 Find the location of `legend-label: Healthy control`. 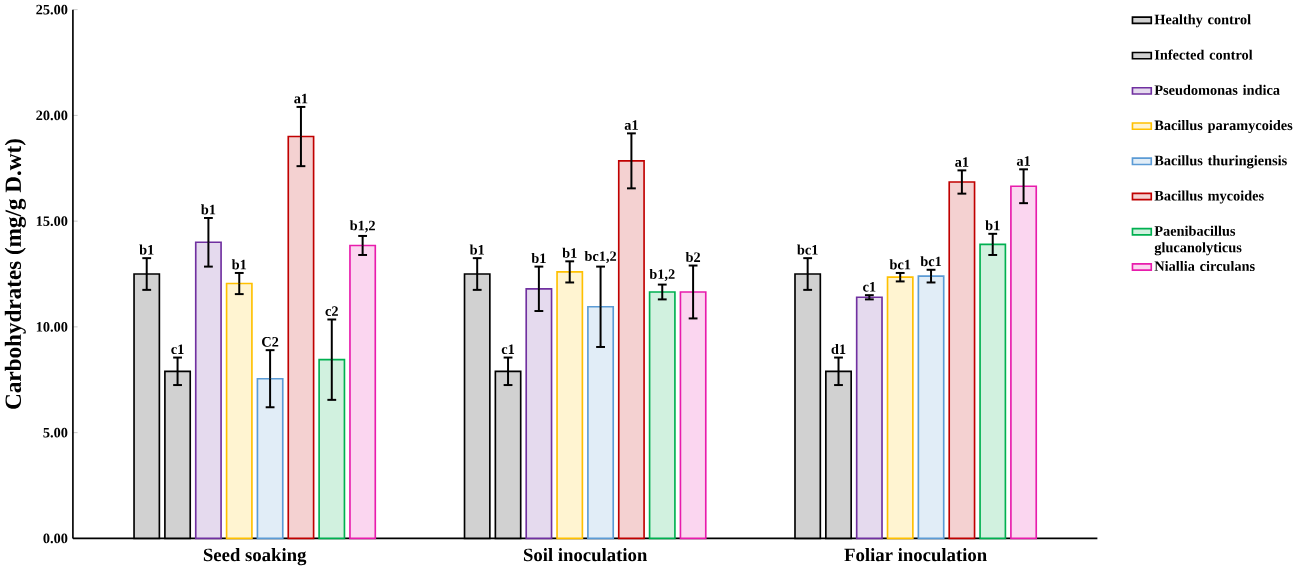

legend-label: Healthy control is located at coordinates (1202, 21).